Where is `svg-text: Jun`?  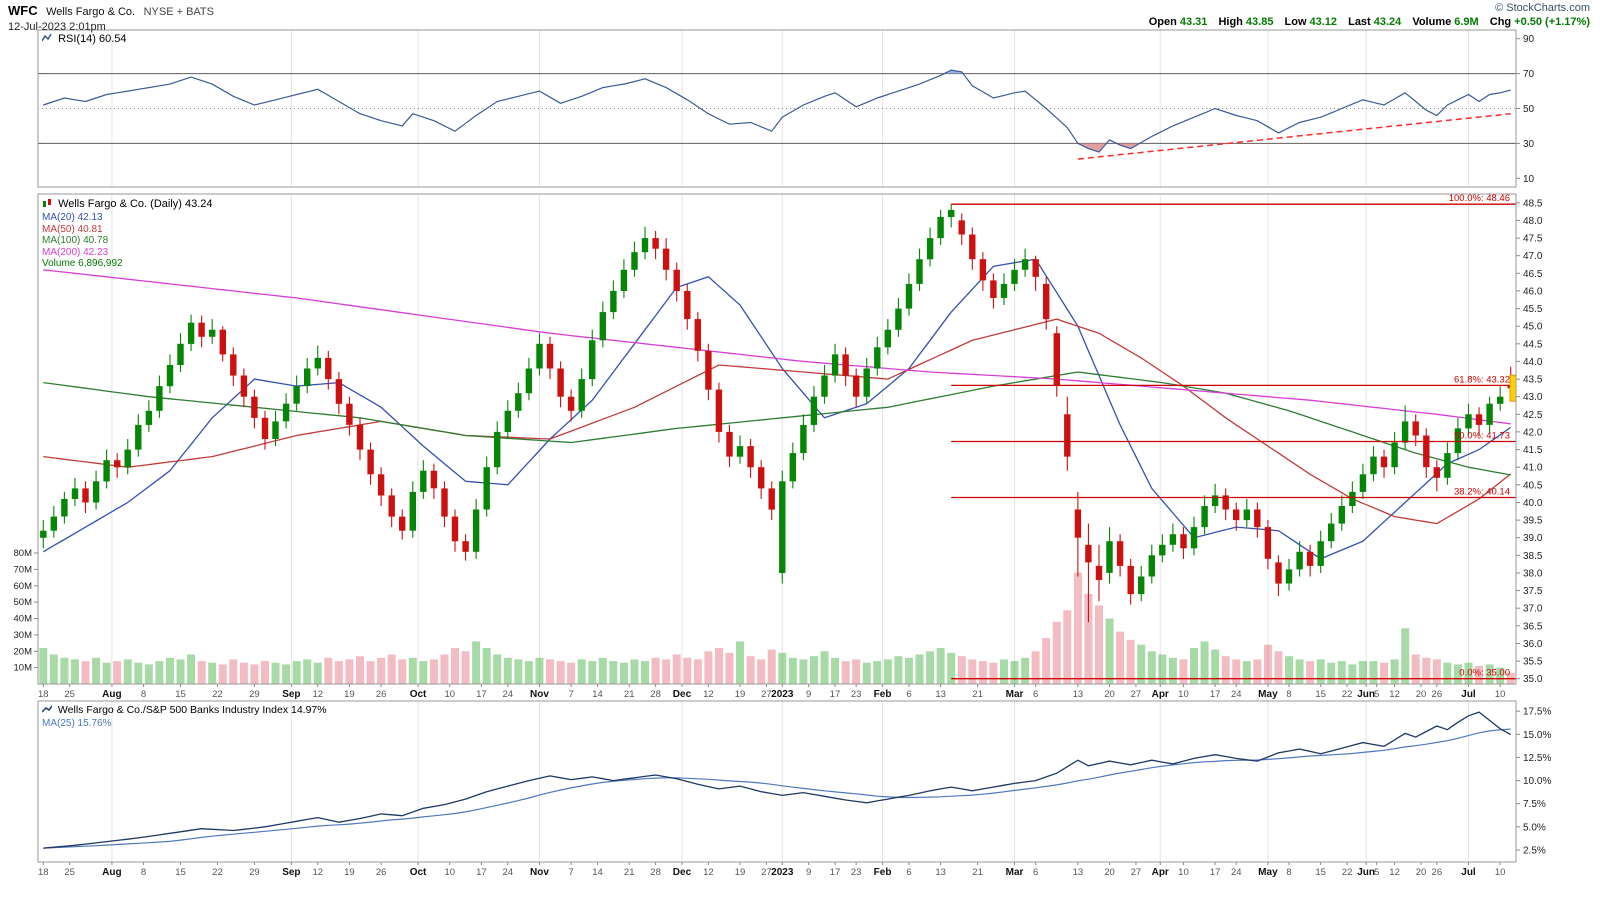 svg-text: Jun is located at coordinates (1366, 872).